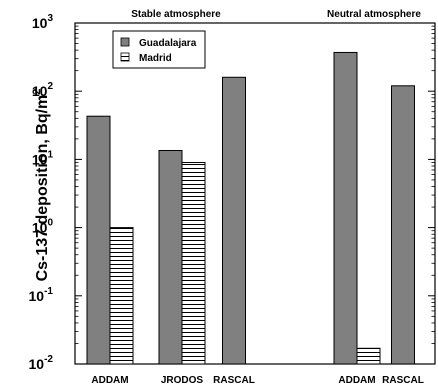 Image resolution: width=438 pixels, height=387 pixels. I want to click on x-tick-label-jrodos: JRODOS, so click(182, 380).